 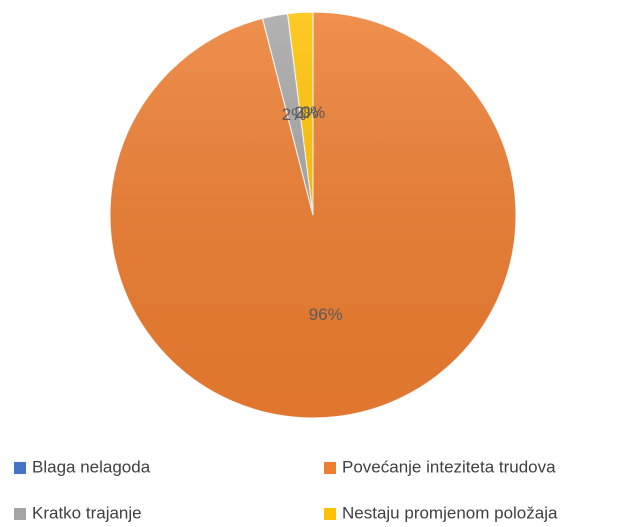 What do you see at coordinates (450, 512) in the screenshot?
I see `legend-label: Nestaju promjenom položaja` at bounding box center [450, 512].